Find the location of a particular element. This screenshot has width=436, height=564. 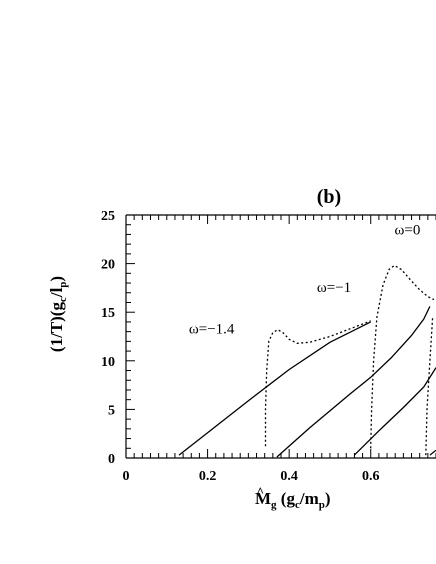

y-tick-label: 15 is located at coordinates (108, 313).